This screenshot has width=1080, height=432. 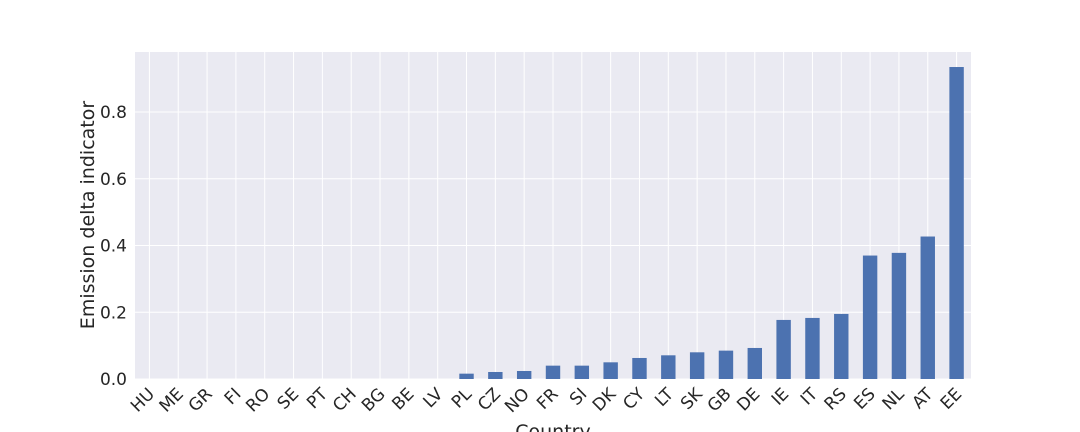 I want to click on x-tick-label: BG, so click(x=373, y=399).